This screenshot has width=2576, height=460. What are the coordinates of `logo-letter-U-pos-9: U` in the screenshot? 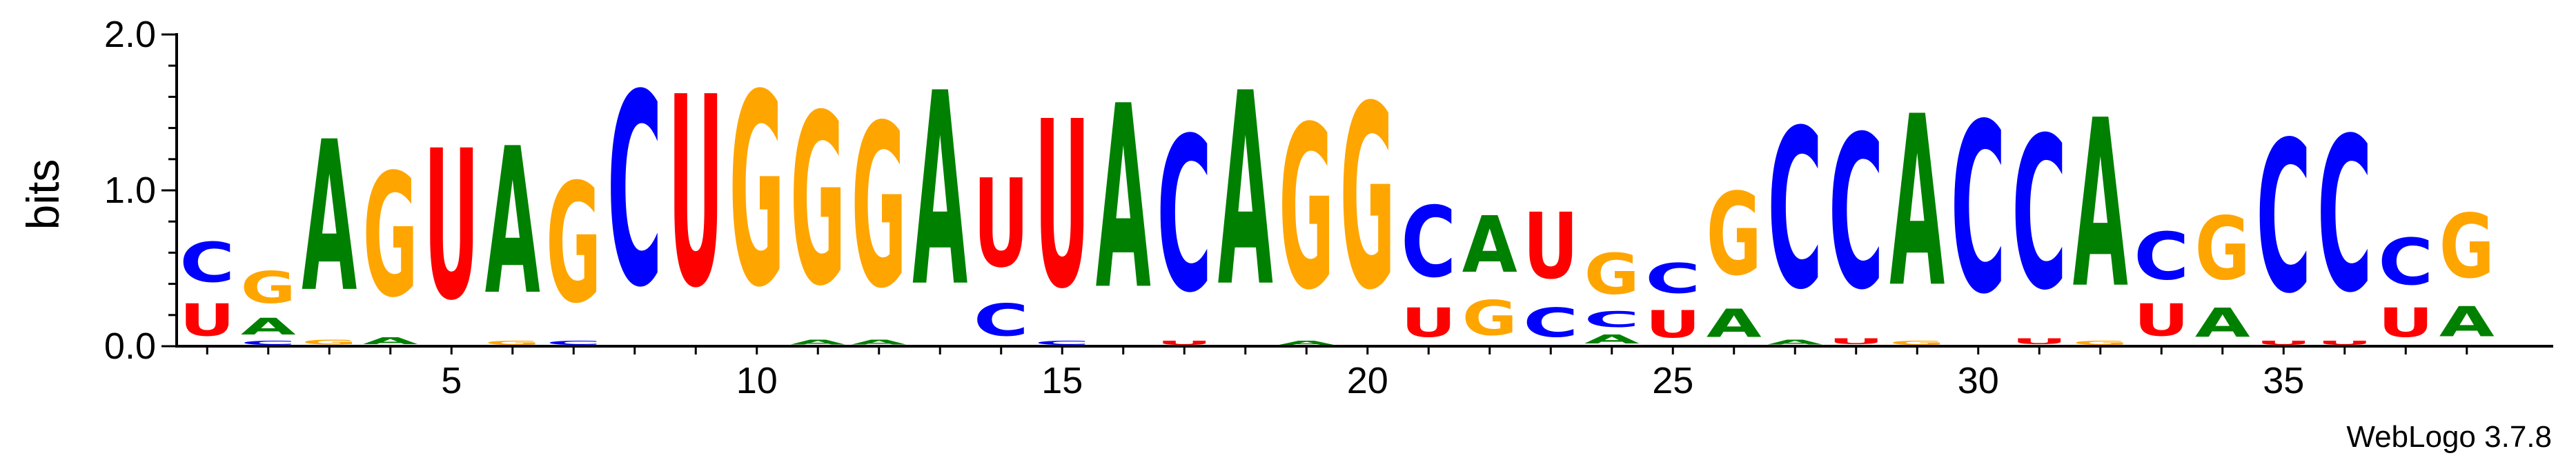 It's located at (695, 194).